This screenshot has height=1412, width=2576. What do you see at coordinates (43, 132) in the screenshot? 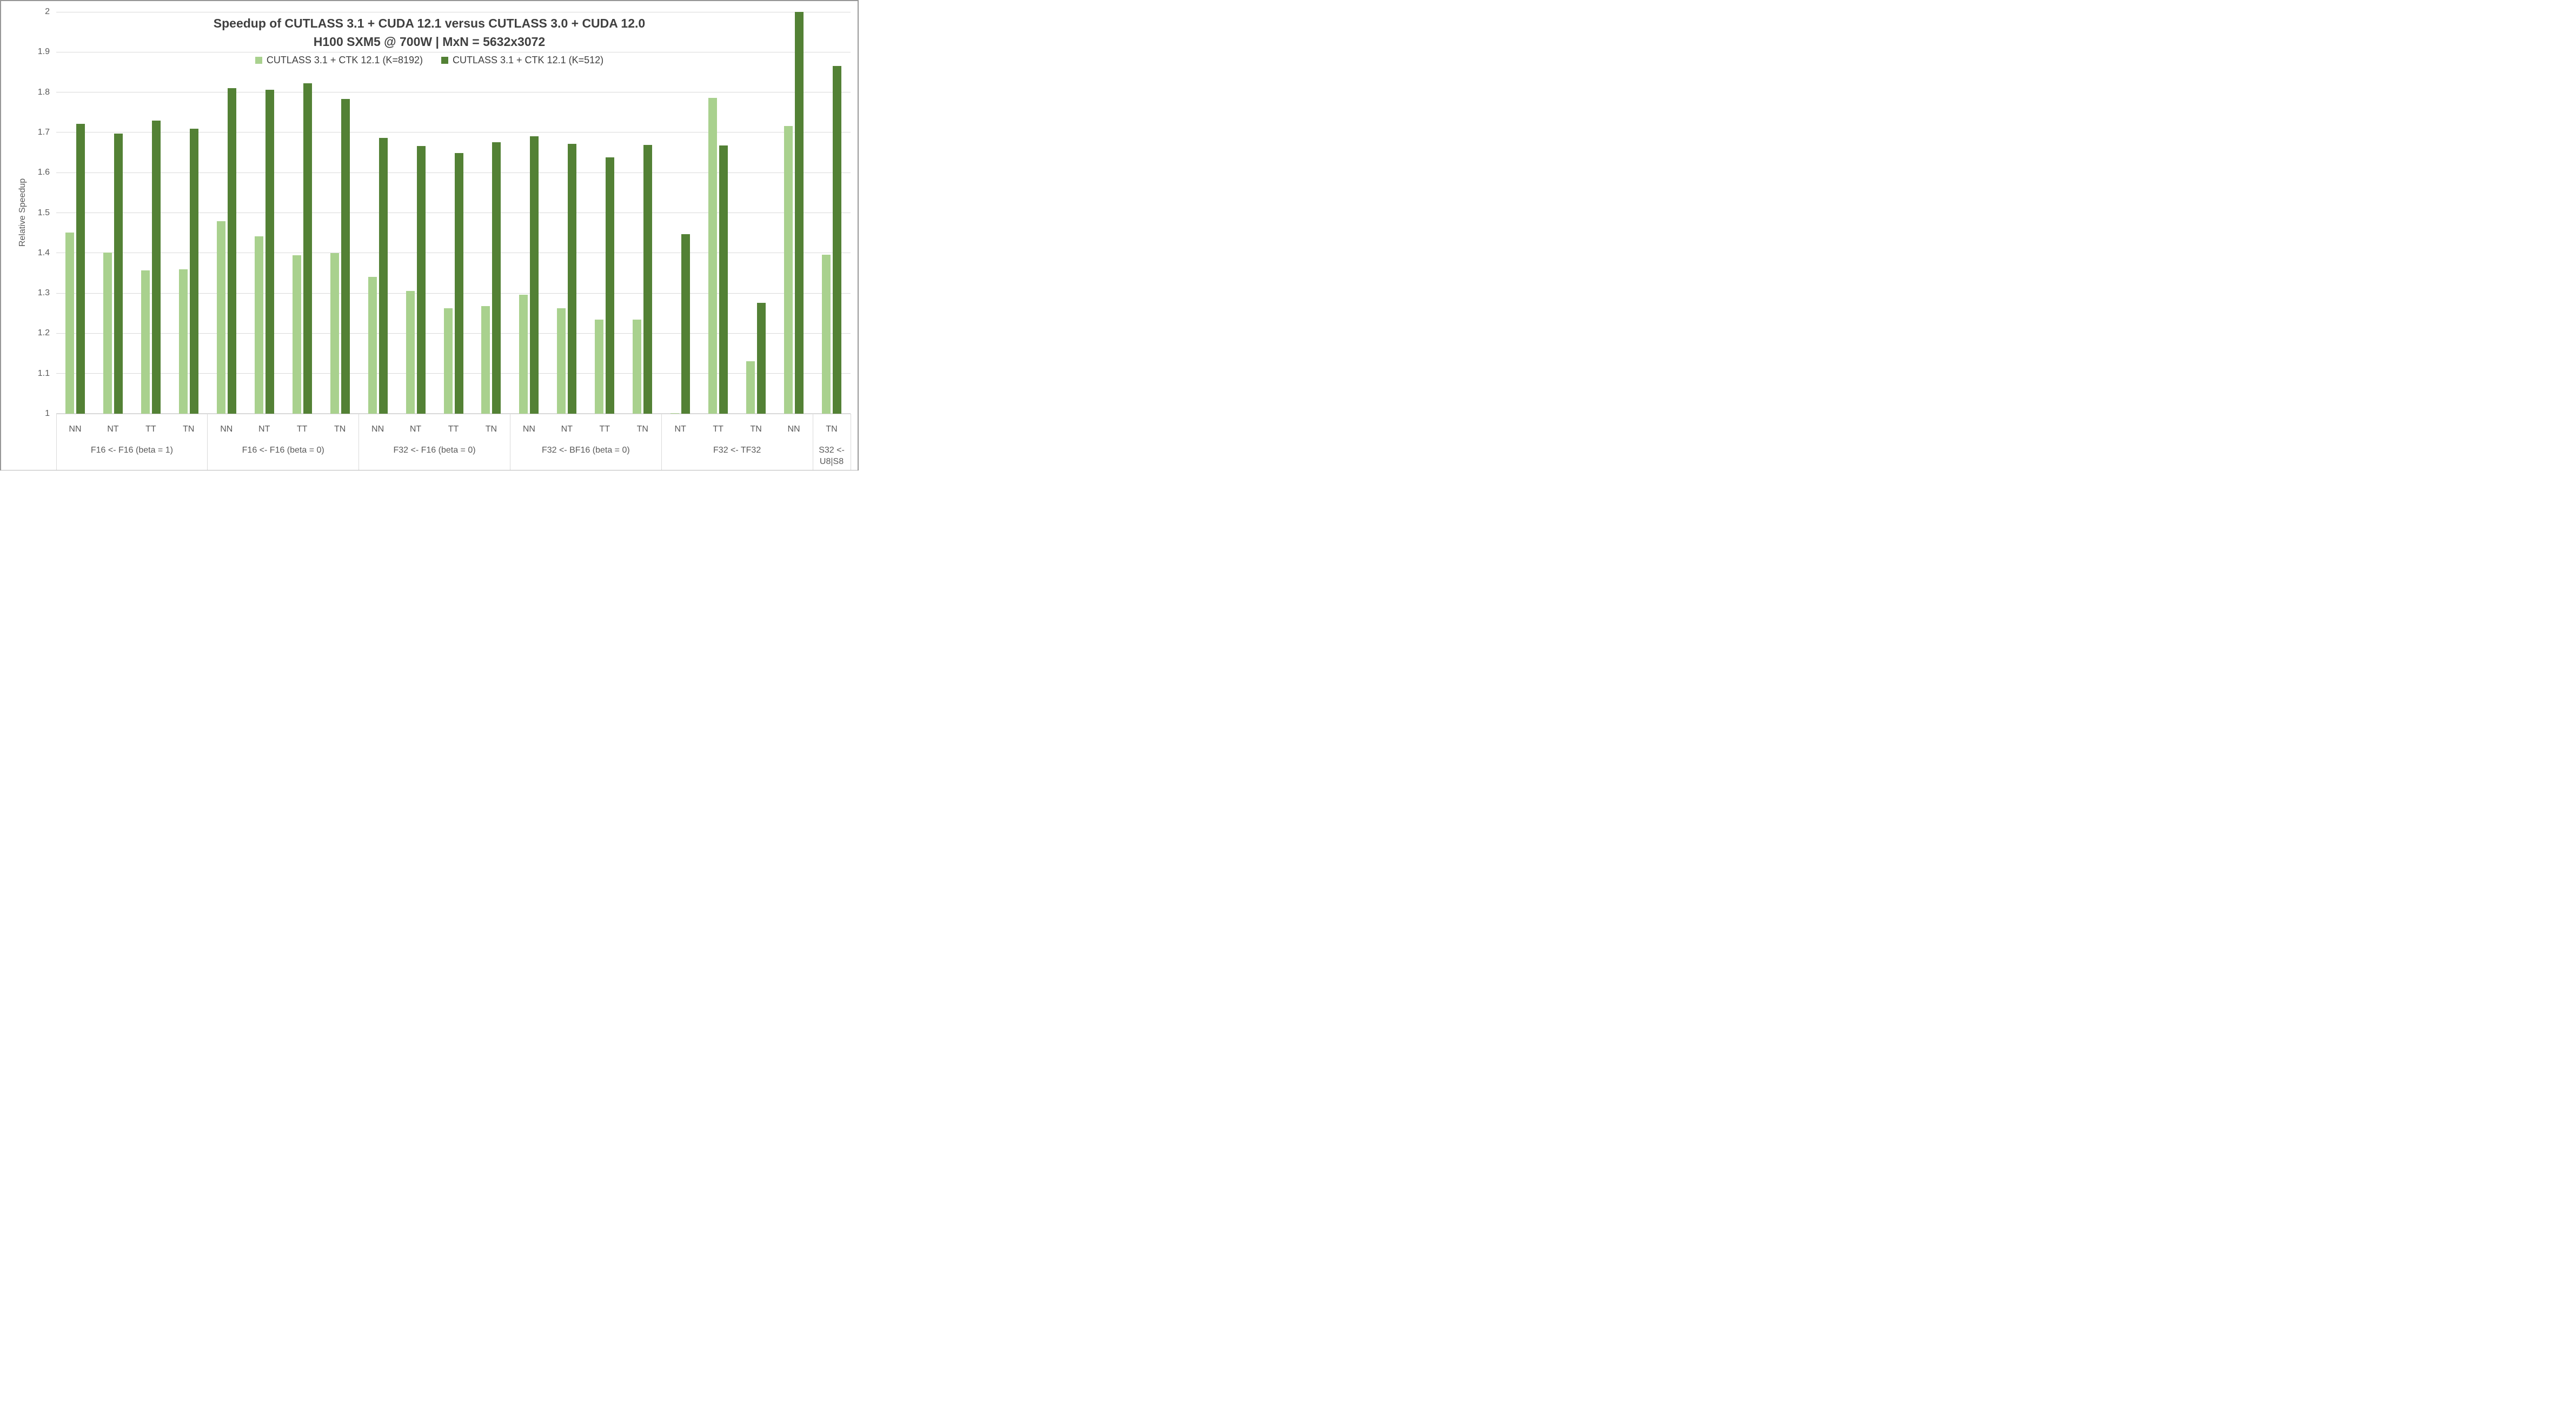
I see `y-tick-label: 1.7` at bounding box center [43, 132].